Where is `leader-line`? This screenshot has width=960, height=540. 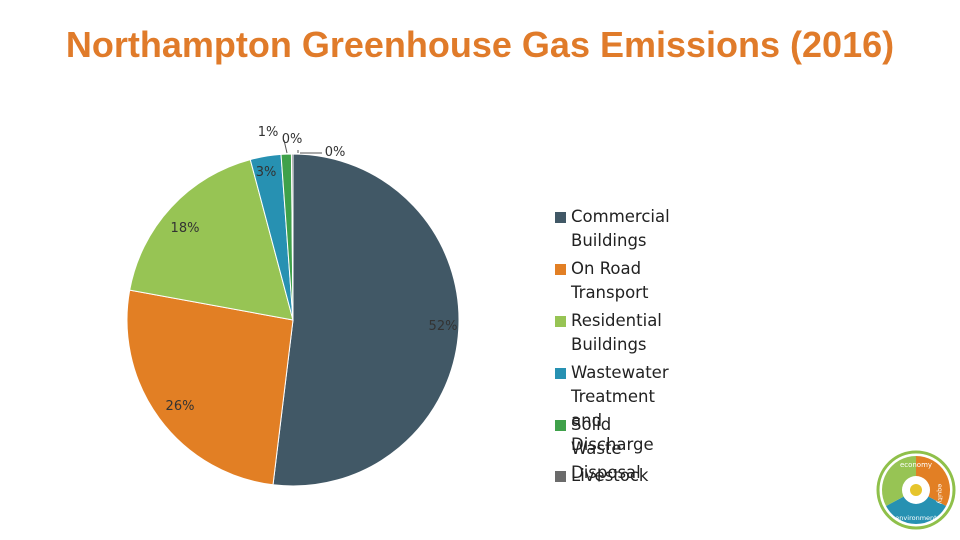 leader-line is located at coordinates (285, 146).